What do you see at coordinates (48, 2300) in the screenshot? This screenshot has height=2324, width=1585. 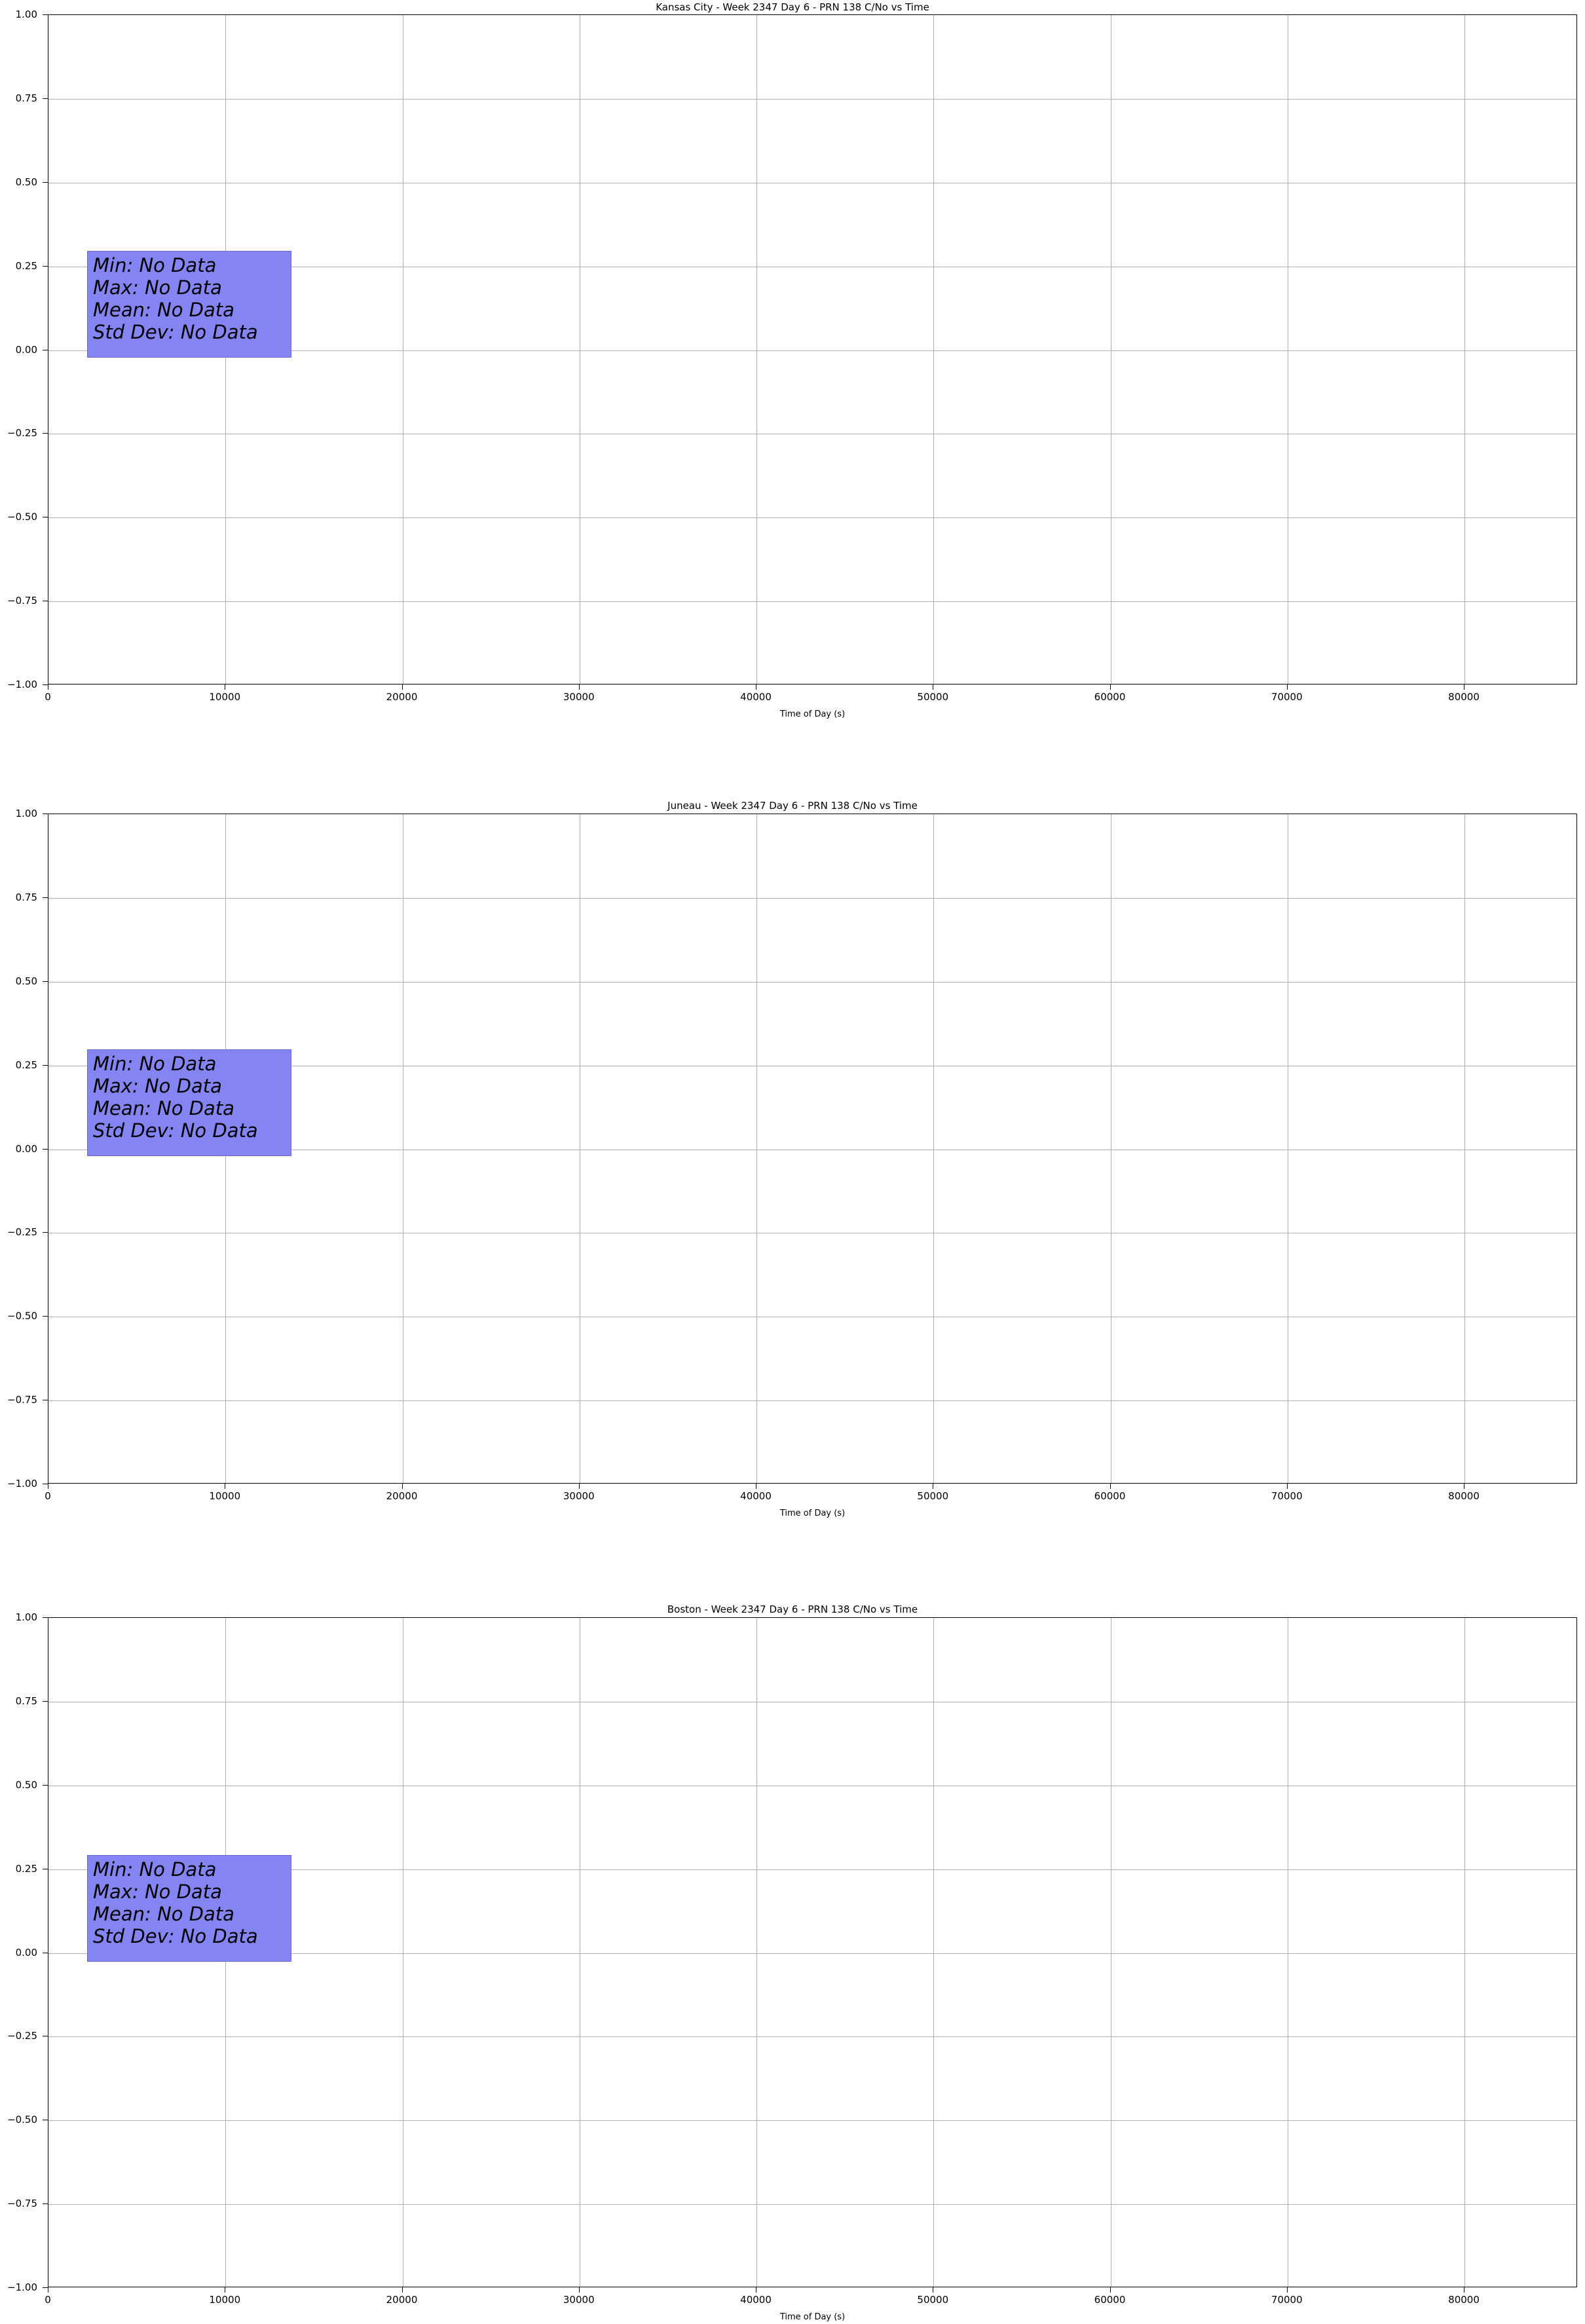 I see `x-tick-label: 0` at bounding box center [48, 2300].